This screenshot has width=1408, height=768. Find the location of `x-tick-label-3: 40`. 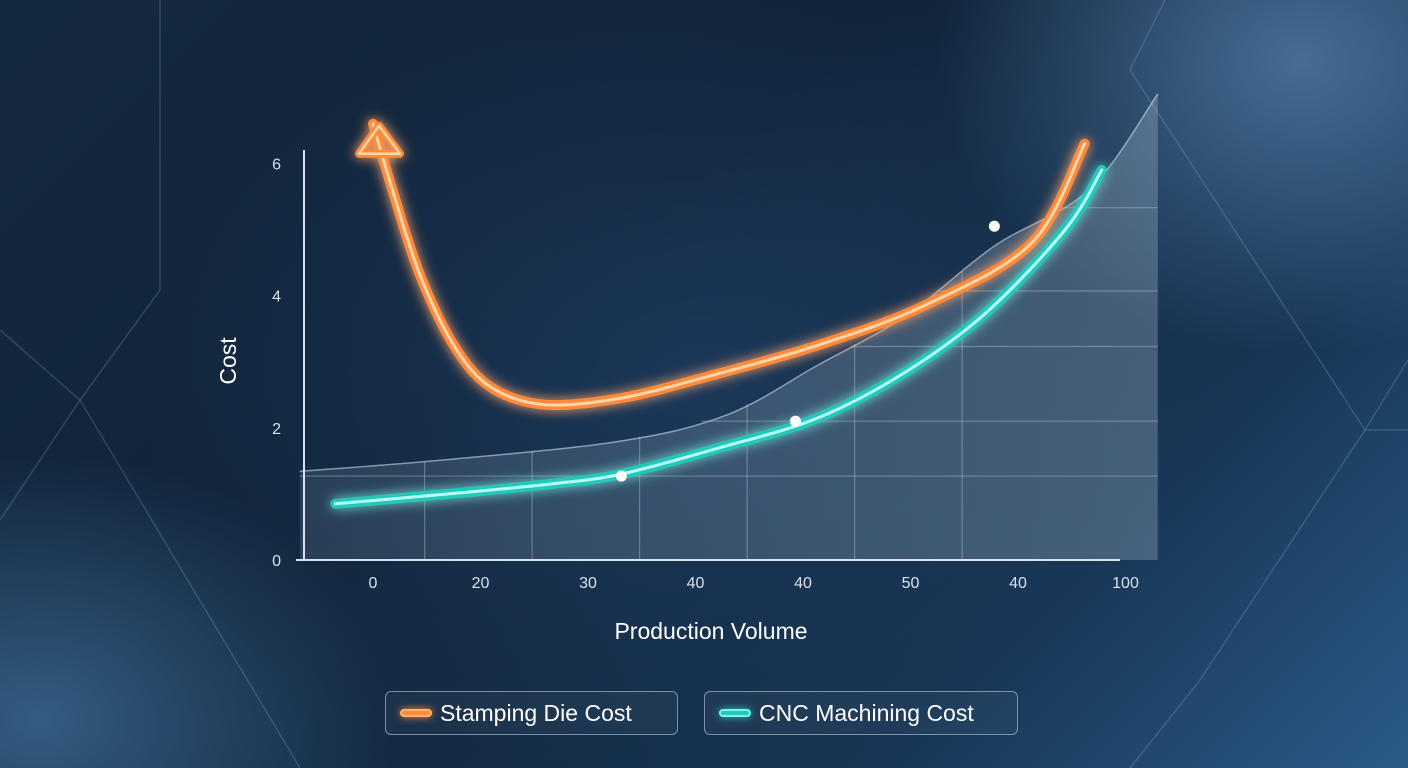

x-tick-label-3: 40 is located at coordinates (696, 583).